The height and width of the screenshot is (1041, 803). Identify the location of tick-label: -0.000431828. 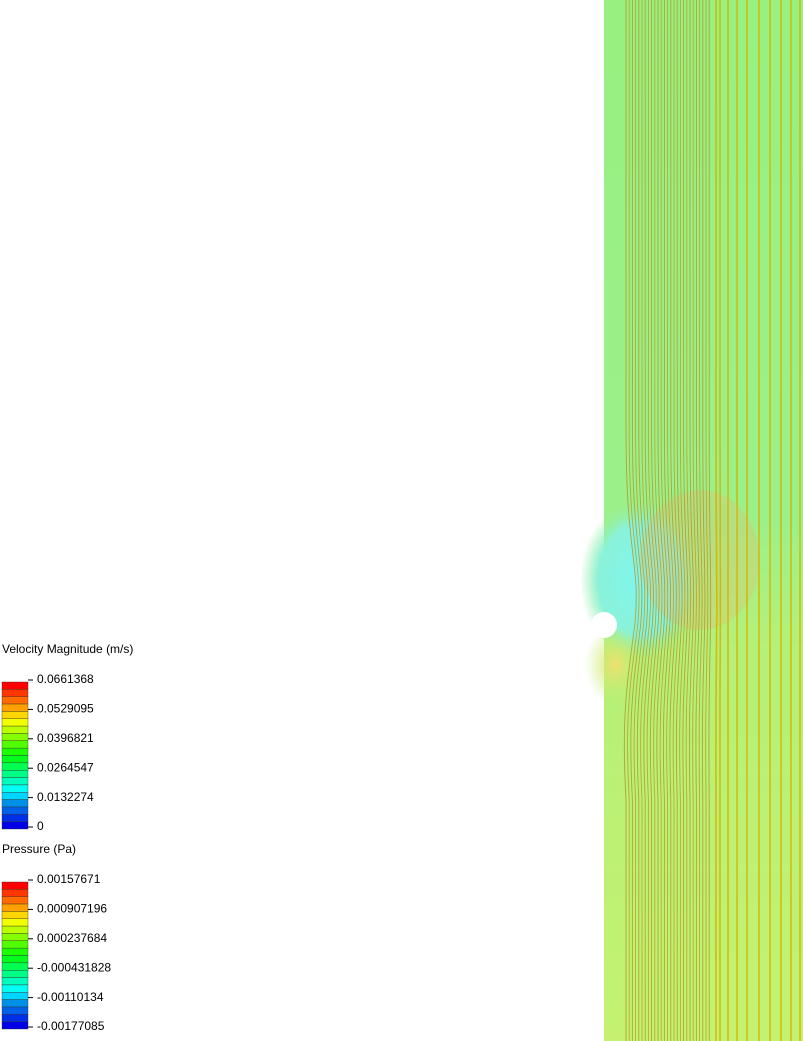
(74, 967).